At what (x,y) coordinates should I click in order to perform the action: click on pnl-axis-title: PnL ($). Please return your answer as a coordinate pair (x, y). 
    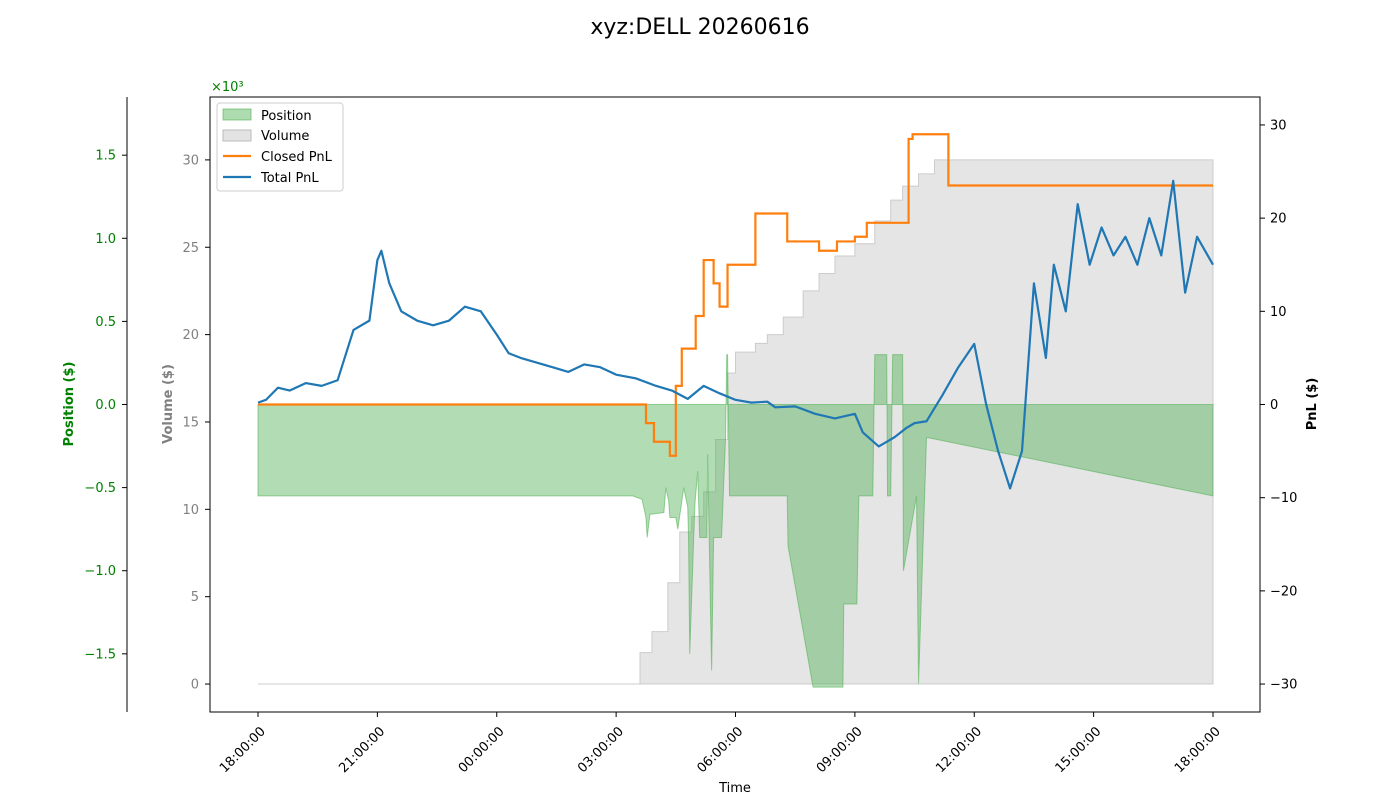
    Looking at the image, I should click on (1312, 404).